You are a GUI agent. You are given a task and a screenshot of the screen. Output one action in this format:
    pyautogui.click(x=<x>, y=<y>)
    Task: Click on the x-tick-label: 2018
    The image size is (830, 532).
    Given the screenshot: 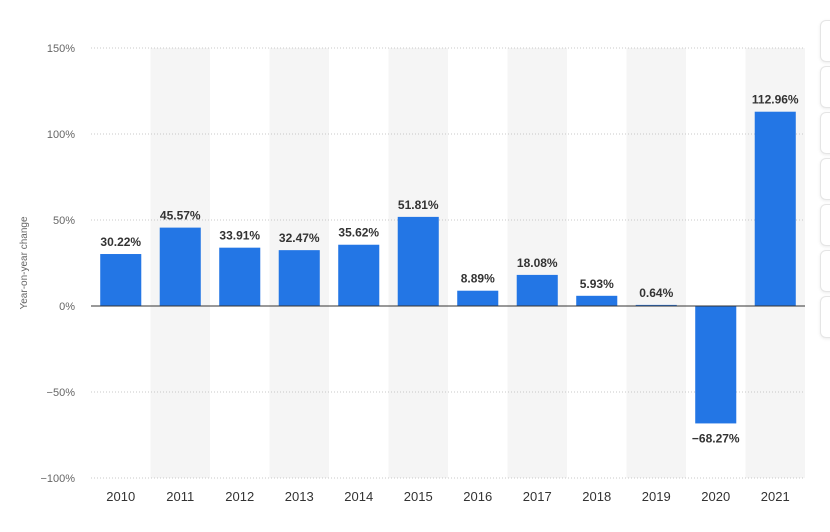 What is the action you would take?
    pyautogui.click(x=596, y=496)
    